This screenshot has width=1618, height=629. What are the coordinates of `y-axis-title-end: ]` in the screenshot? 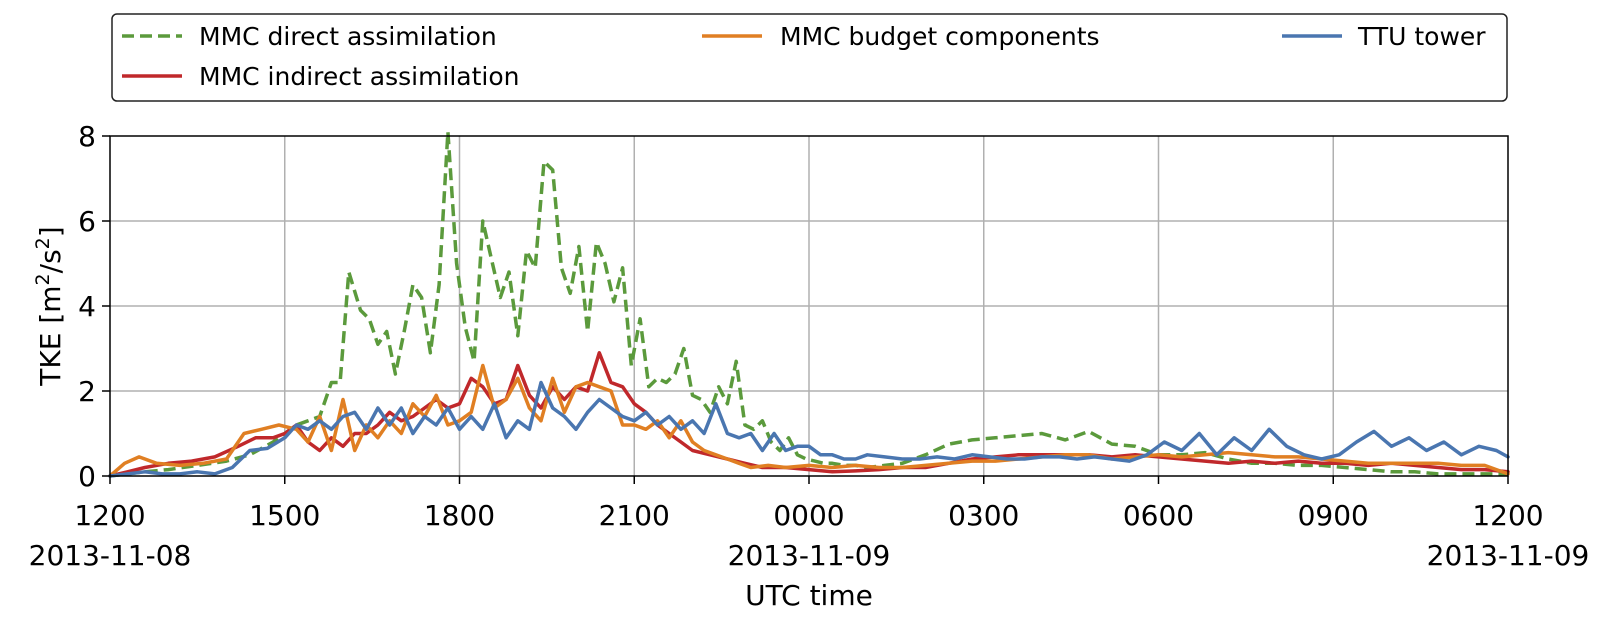 It's located at (50, 231).